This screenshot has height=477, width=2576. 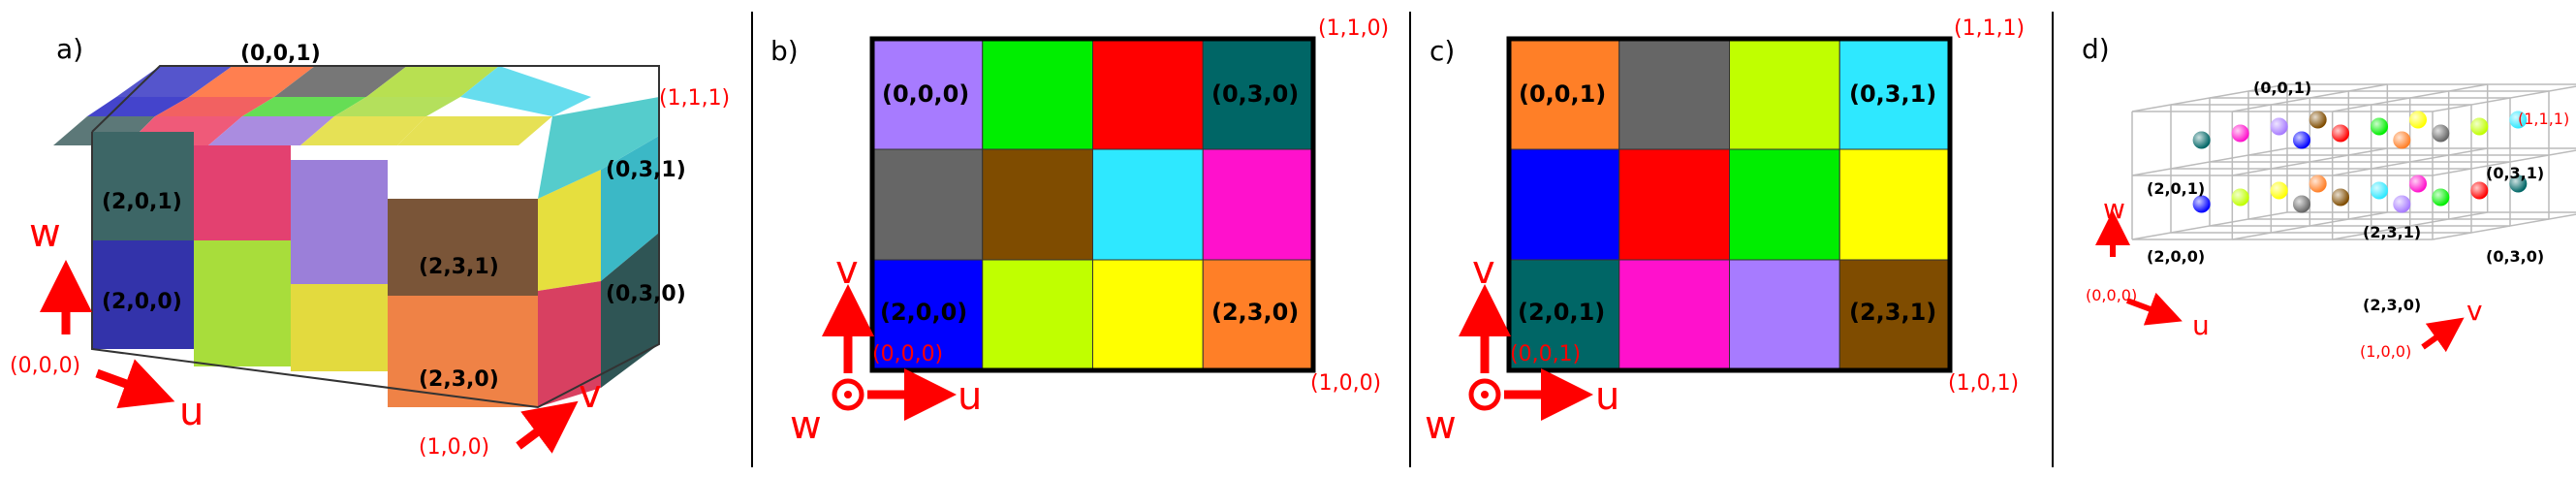 What do you see at coordinates (1545, 354) in the screenshot?
I see `corner-origin-label: (0,0,1)` at bounding box center [1545, 354].